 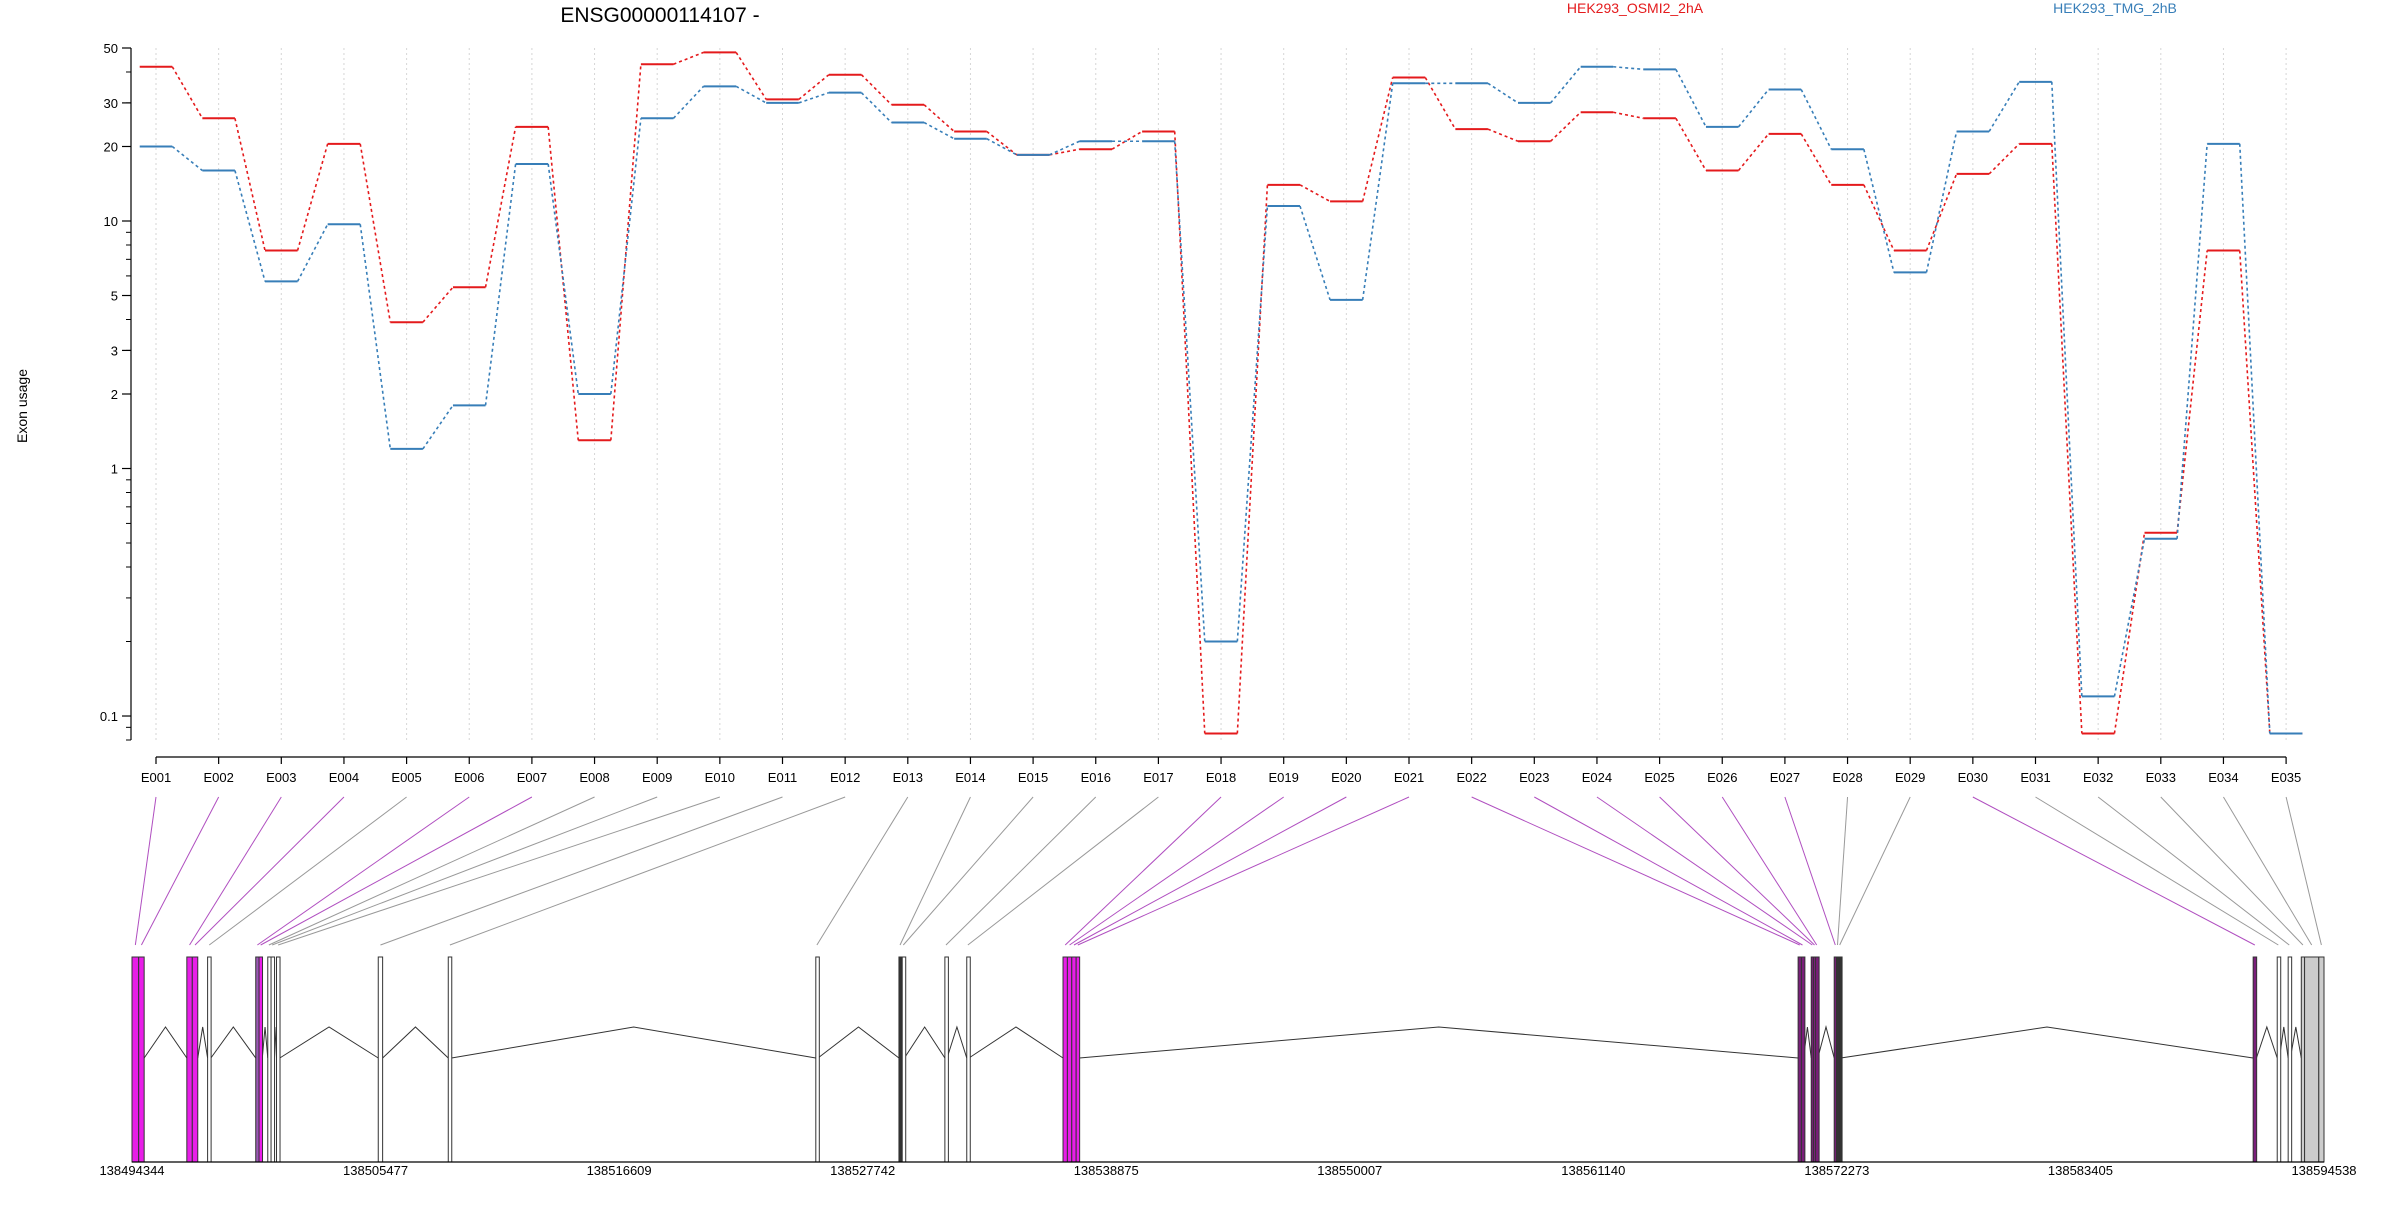 I want to click on connector-E003, so click(x=235, y=871).